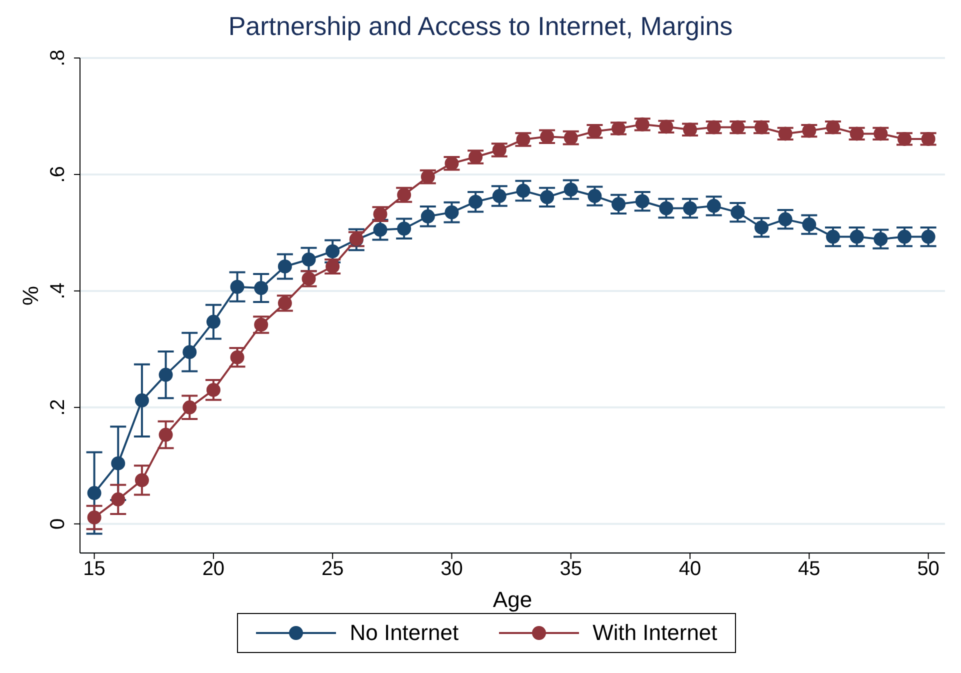 This screenshot has width=961, height=673. What do you see at coordinates (58, 291) in the screenshot?
I see `y-tick-label: .4` at bounding box center [58, 291].